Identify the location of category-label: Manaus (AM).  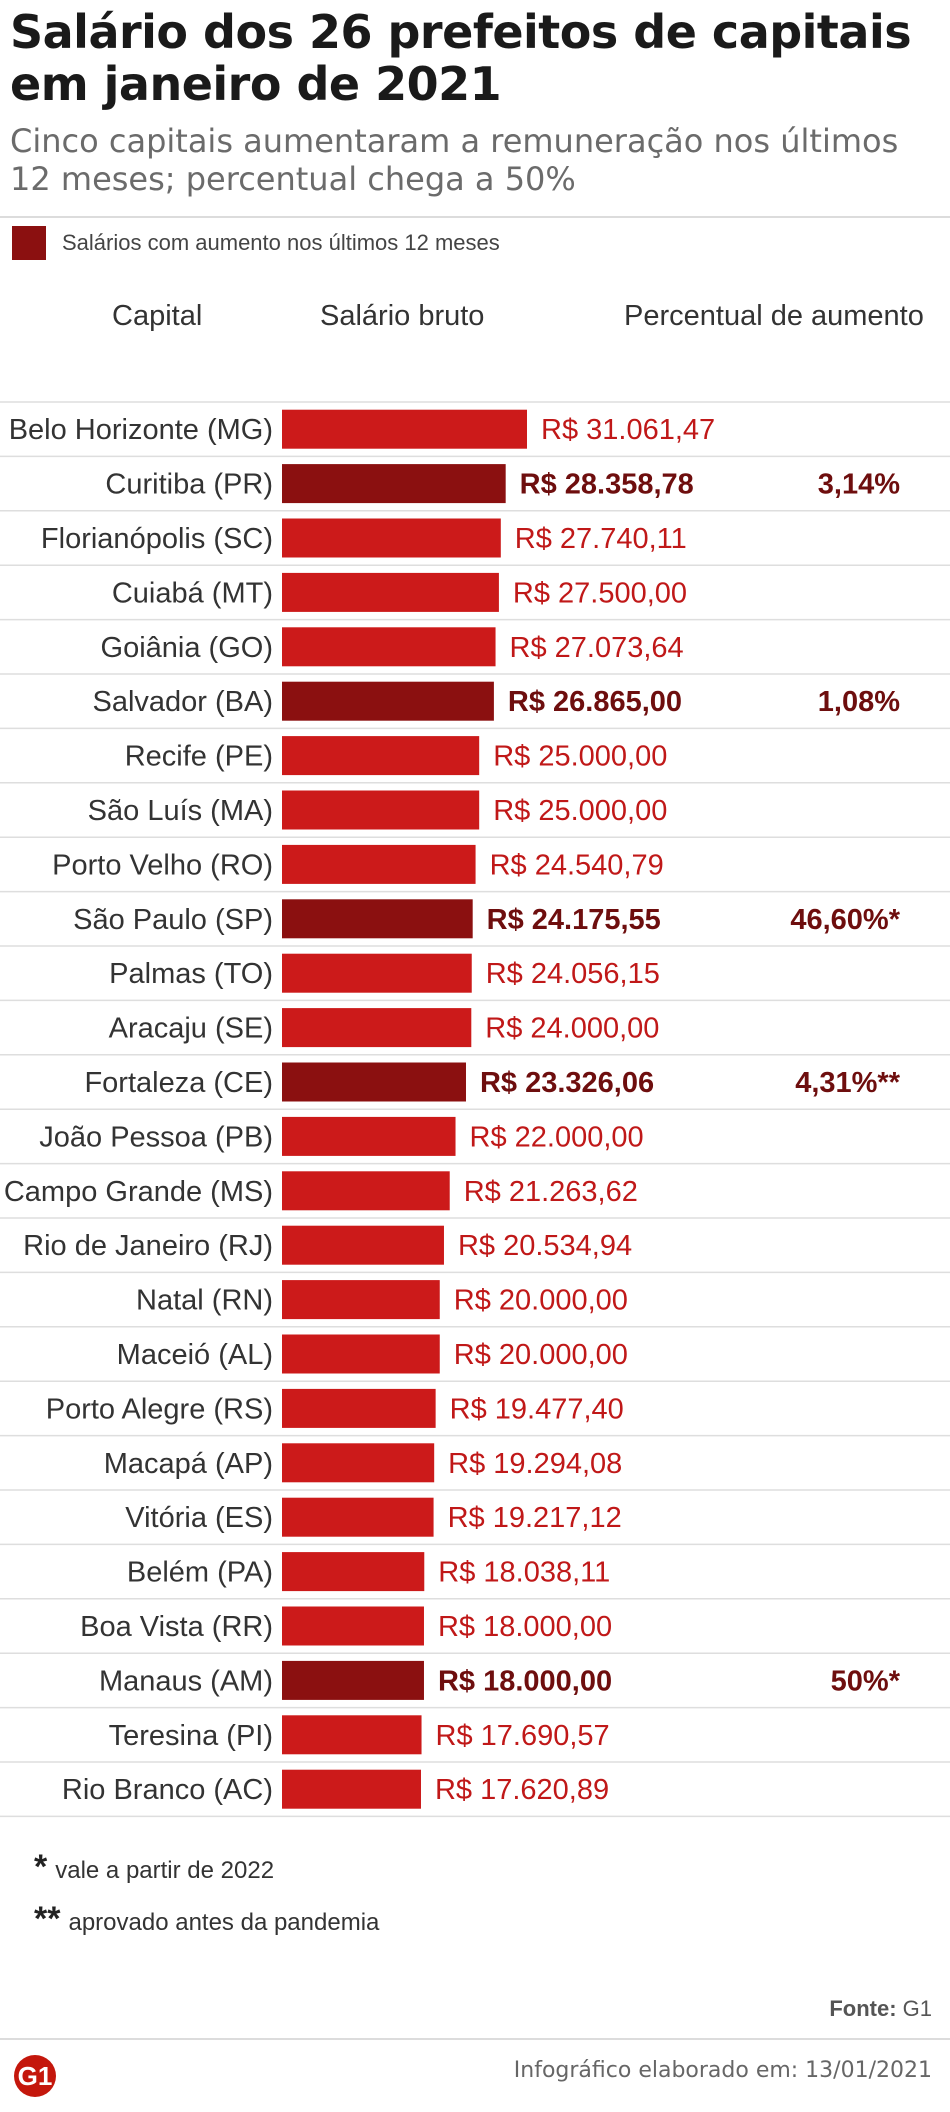
(186, 1681).